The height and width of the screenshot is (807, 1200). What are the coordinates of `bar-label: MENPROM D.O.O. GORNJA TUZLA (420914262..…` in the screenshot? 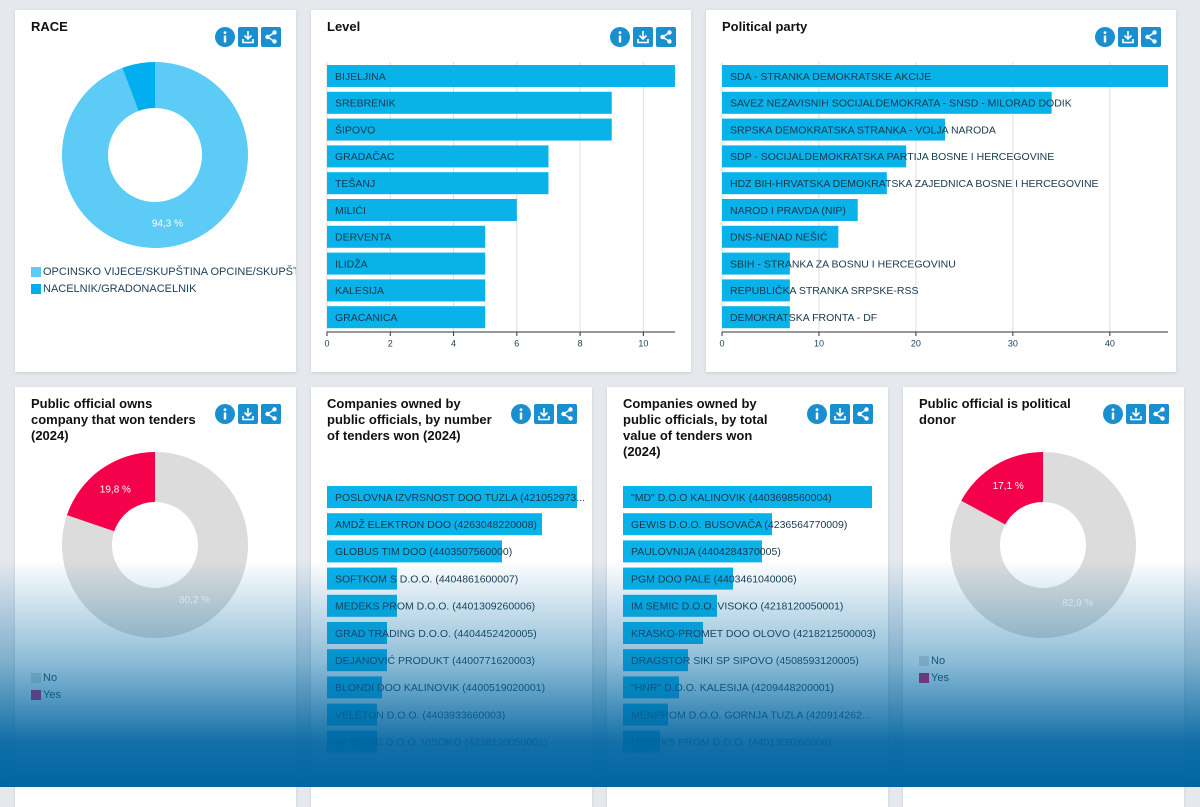 It's located at (751, 715).